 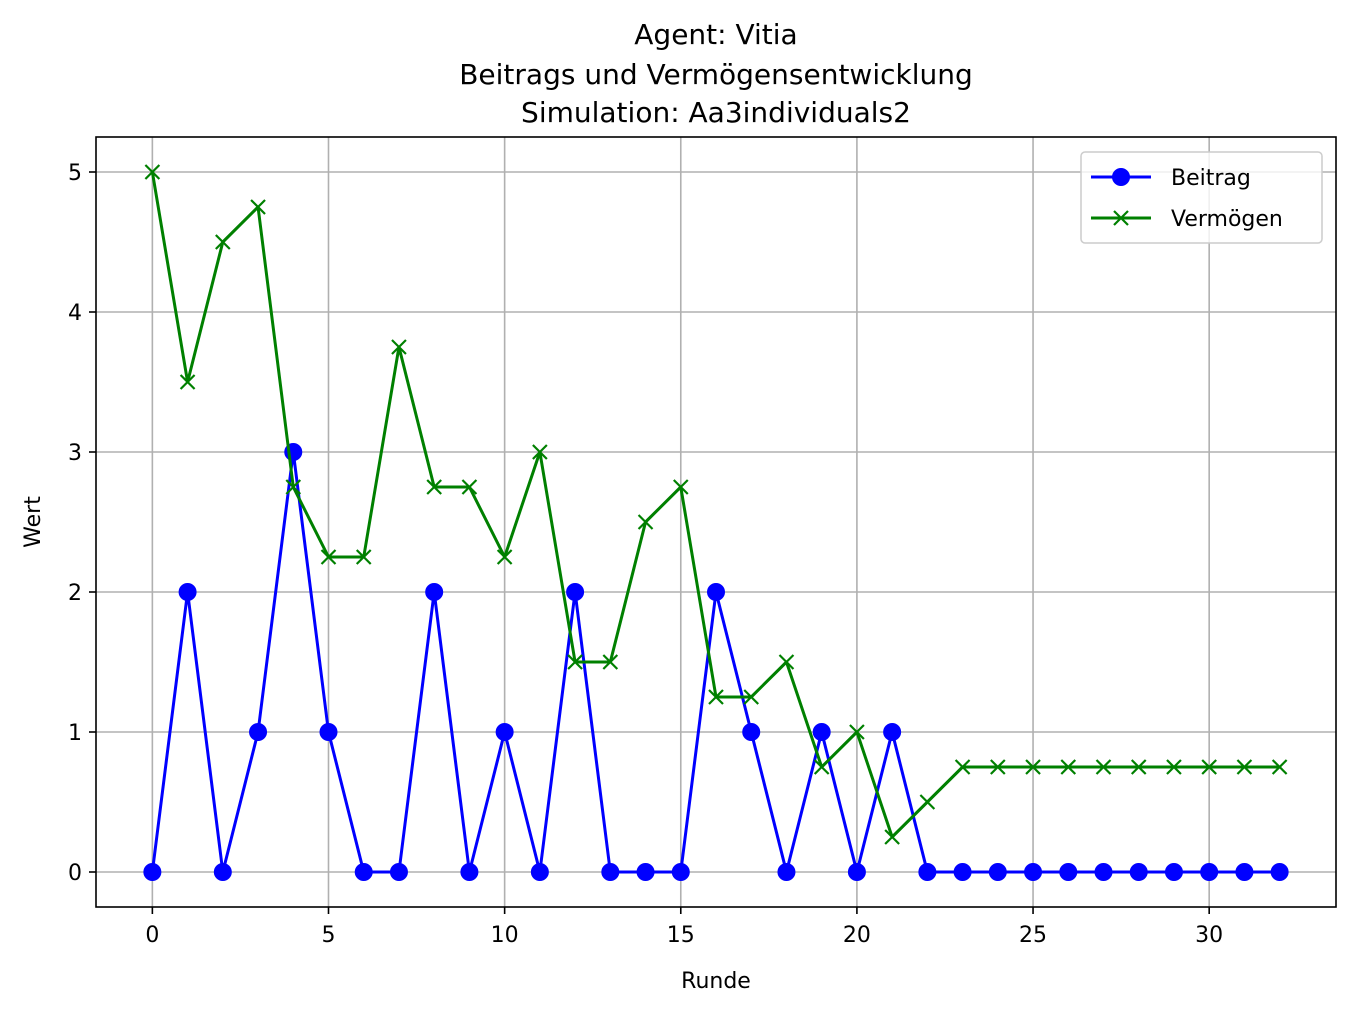 I want to click on x-tick-label: 5, so click(x=329, y=935).